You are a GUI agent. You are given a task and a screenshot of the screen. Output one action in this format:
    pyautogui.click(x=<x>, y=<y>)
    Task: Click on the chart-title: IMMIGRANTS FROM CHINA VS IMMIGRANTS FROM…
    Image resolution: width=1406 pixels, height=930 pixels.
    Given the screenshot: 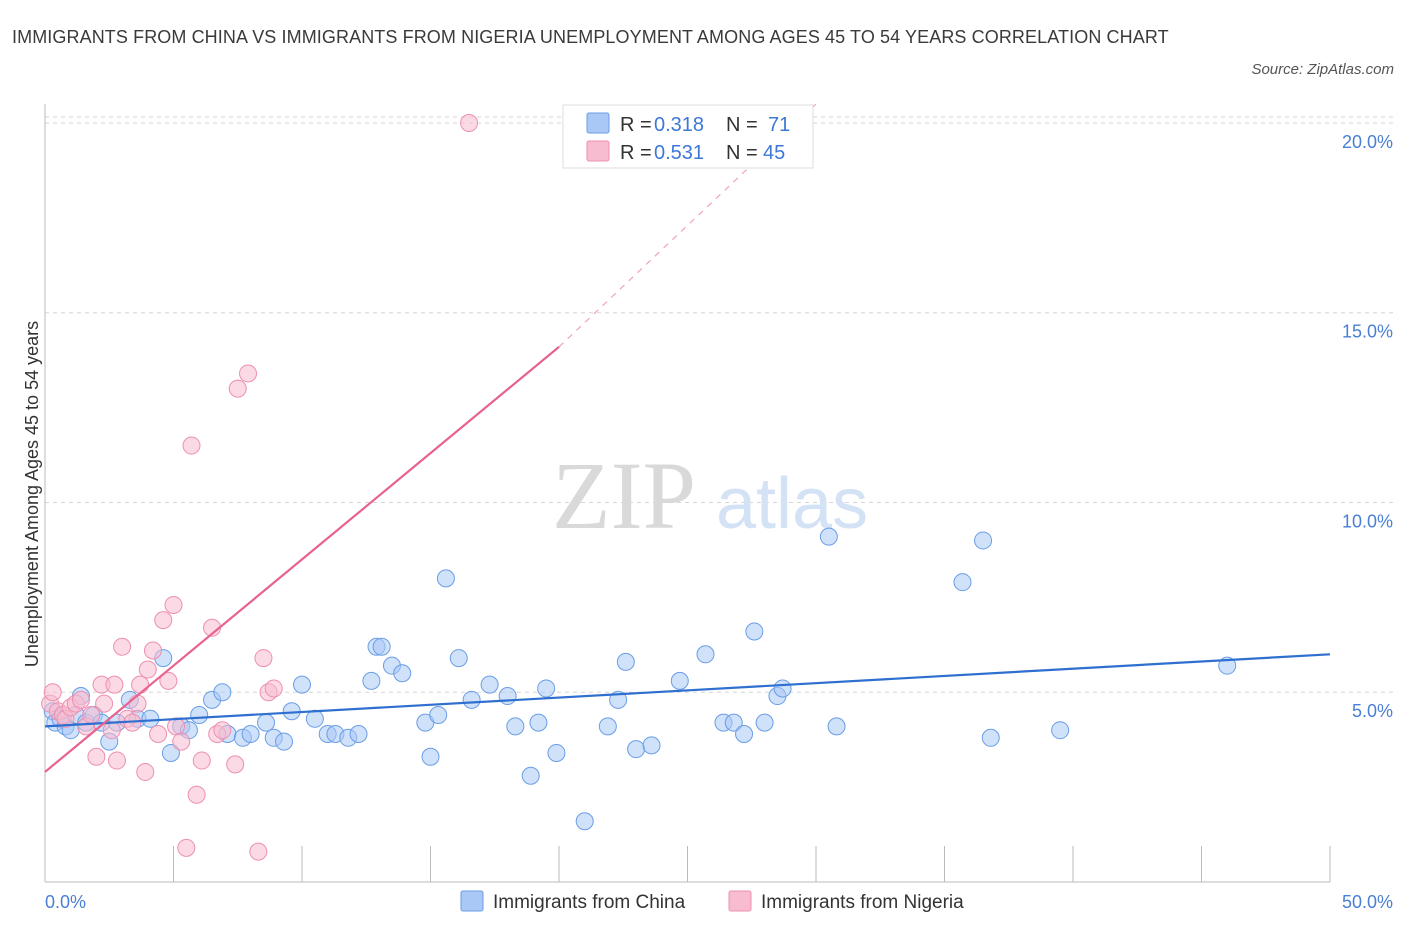 What is the action you would take?
    pyautogui.click(x=590, y=37)
    